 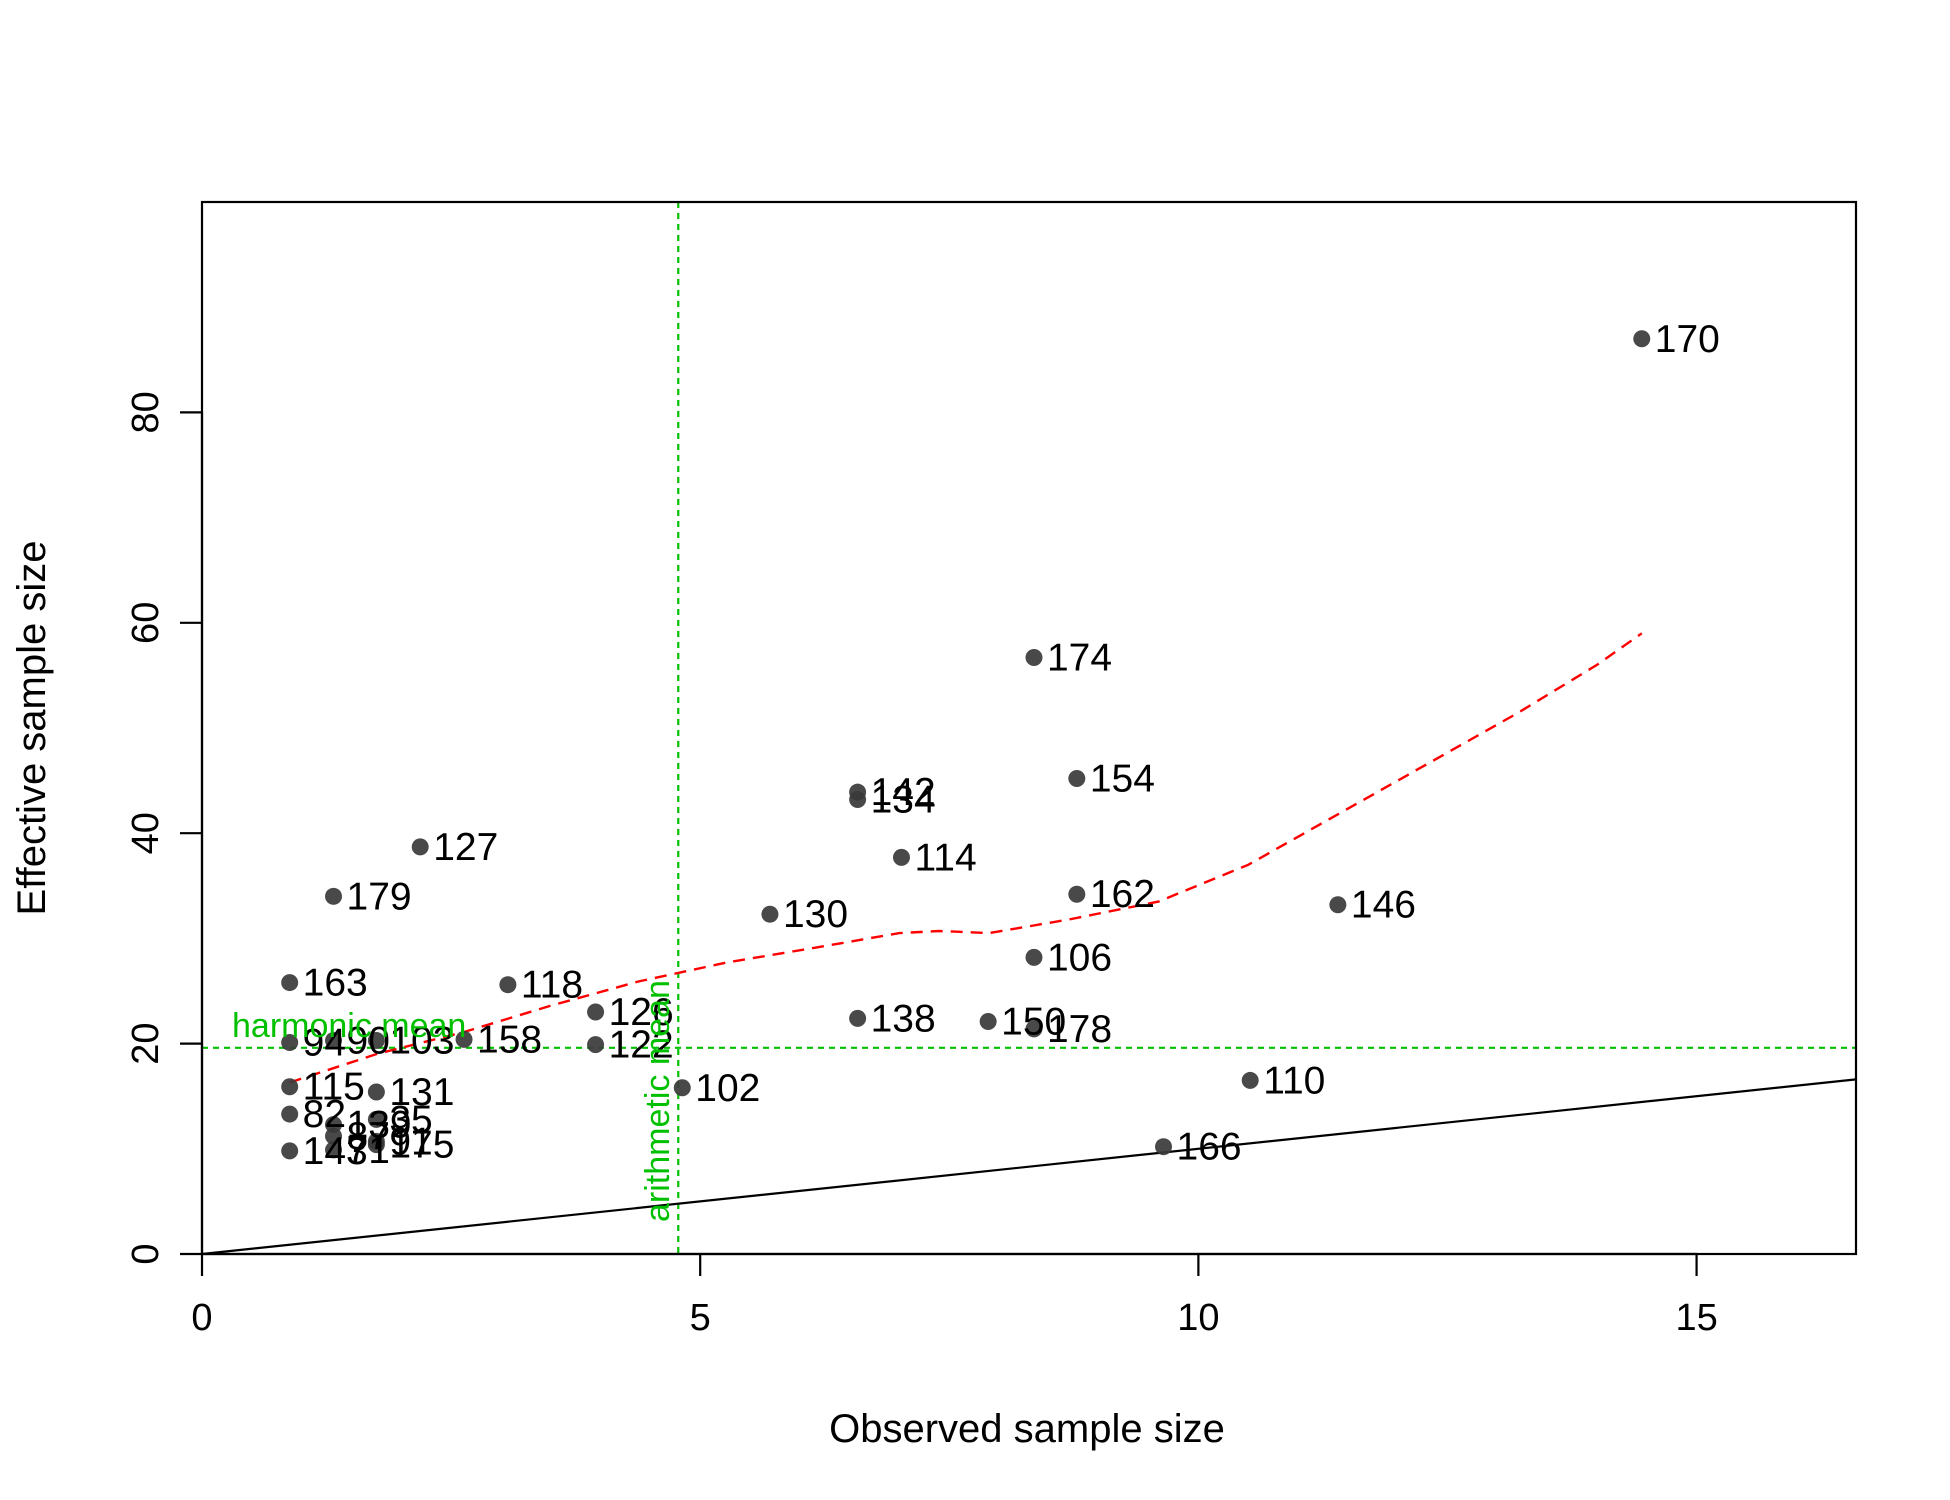 What do you see at coordinates (146, 1043) in the screenshot?
I see `y-tick-label: 20` at bounding box center [146, 1043].